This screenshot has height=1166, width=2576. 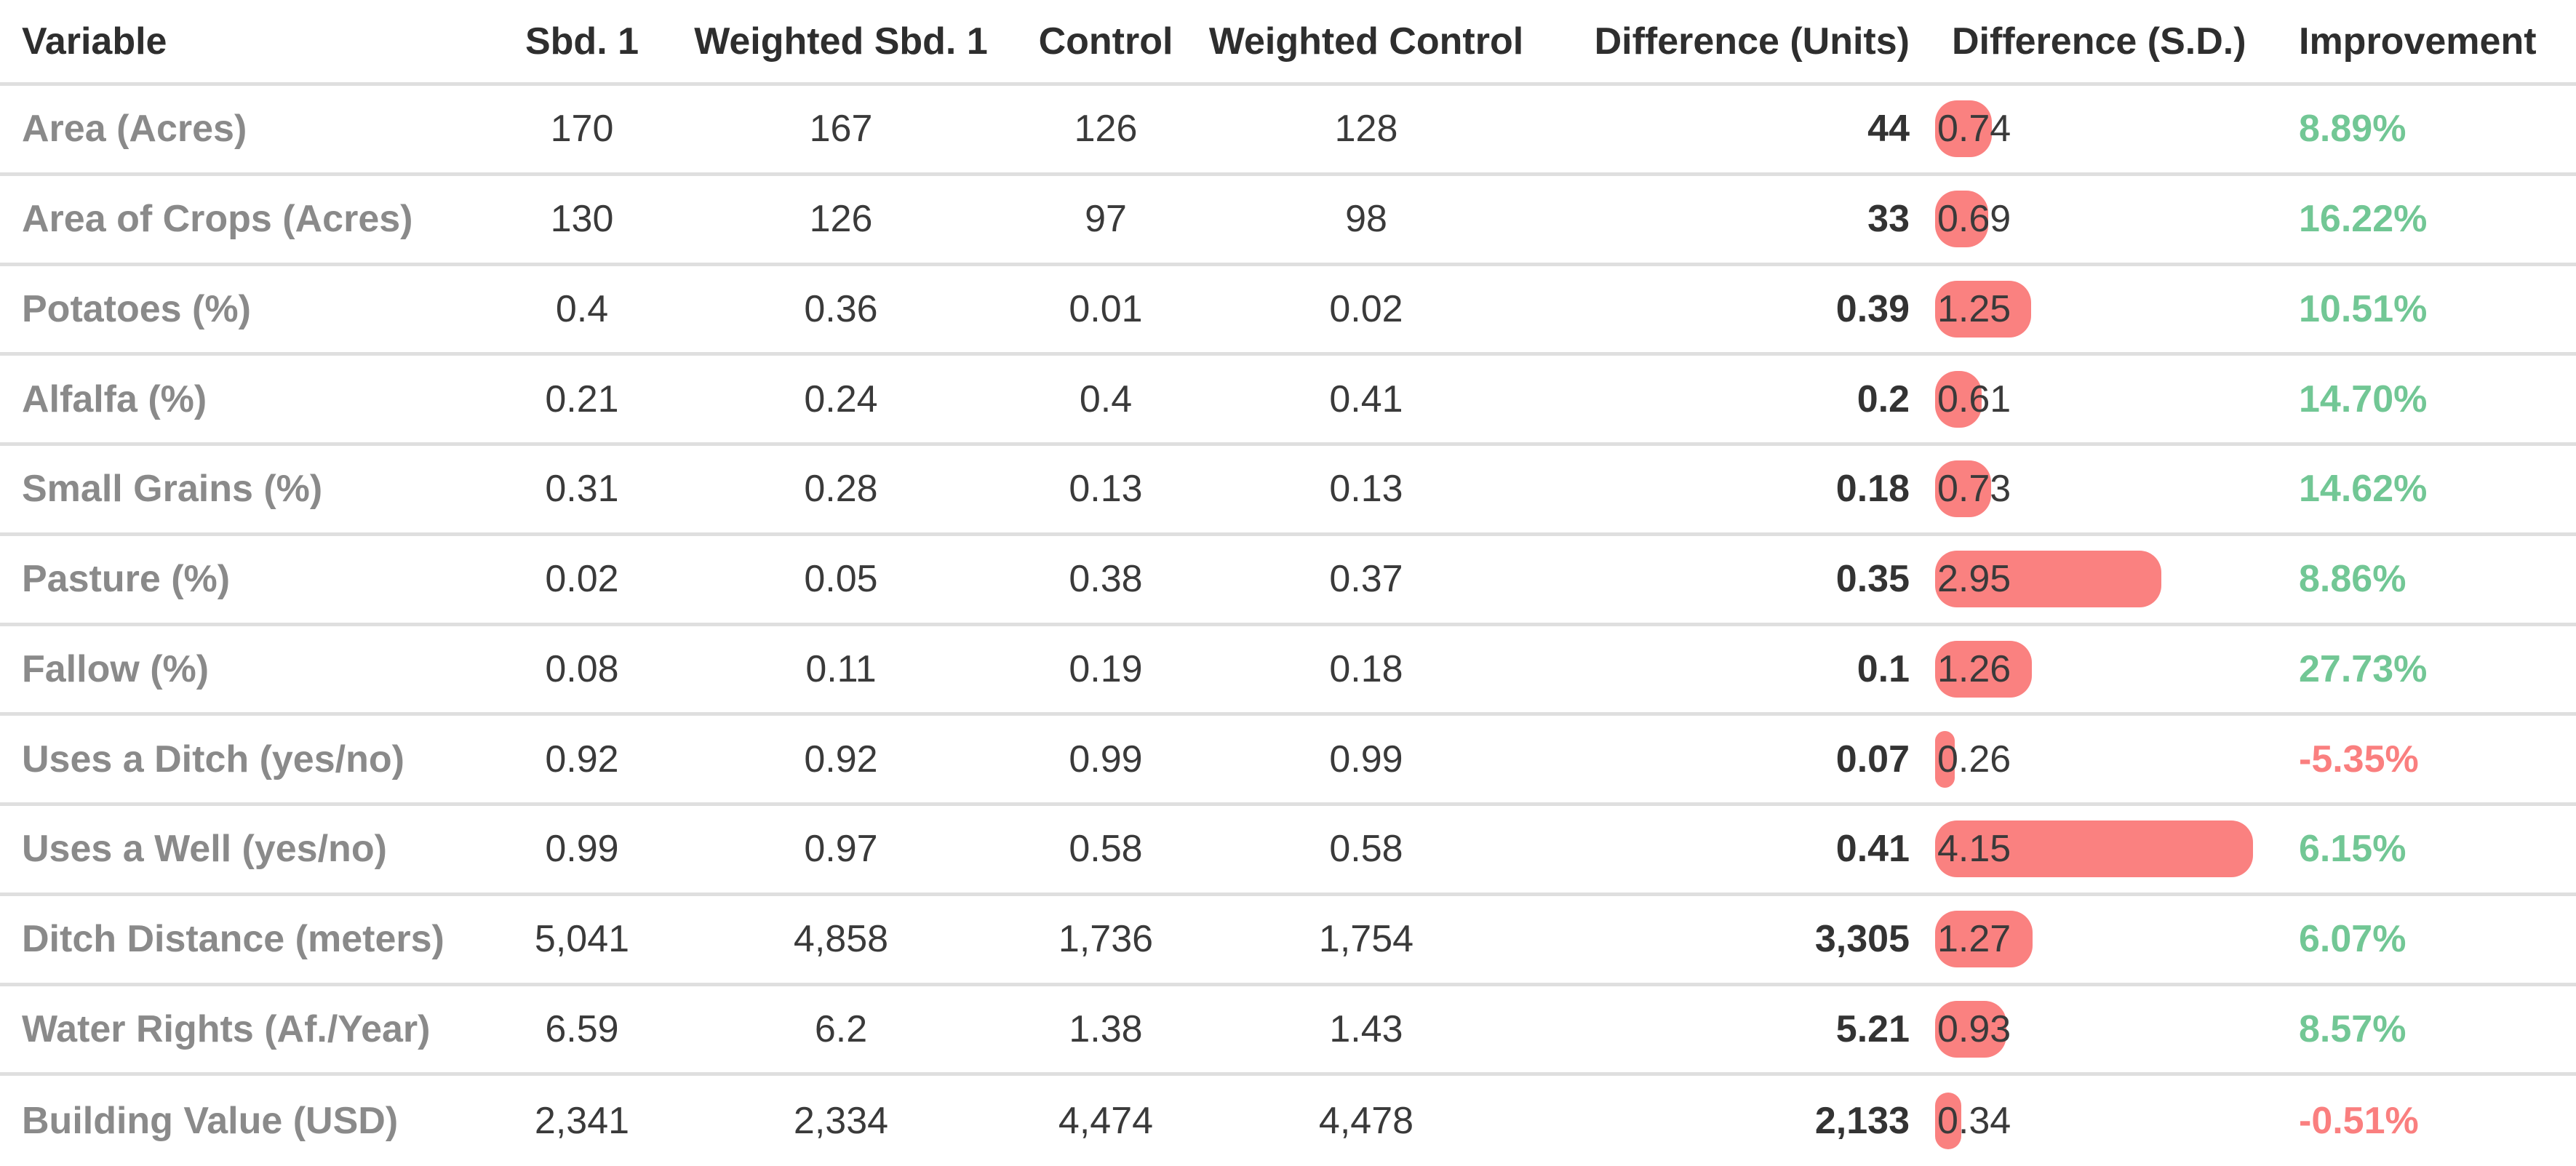 I want to click on cell-difference-units: 0.41, so click(x=1872, y=850).